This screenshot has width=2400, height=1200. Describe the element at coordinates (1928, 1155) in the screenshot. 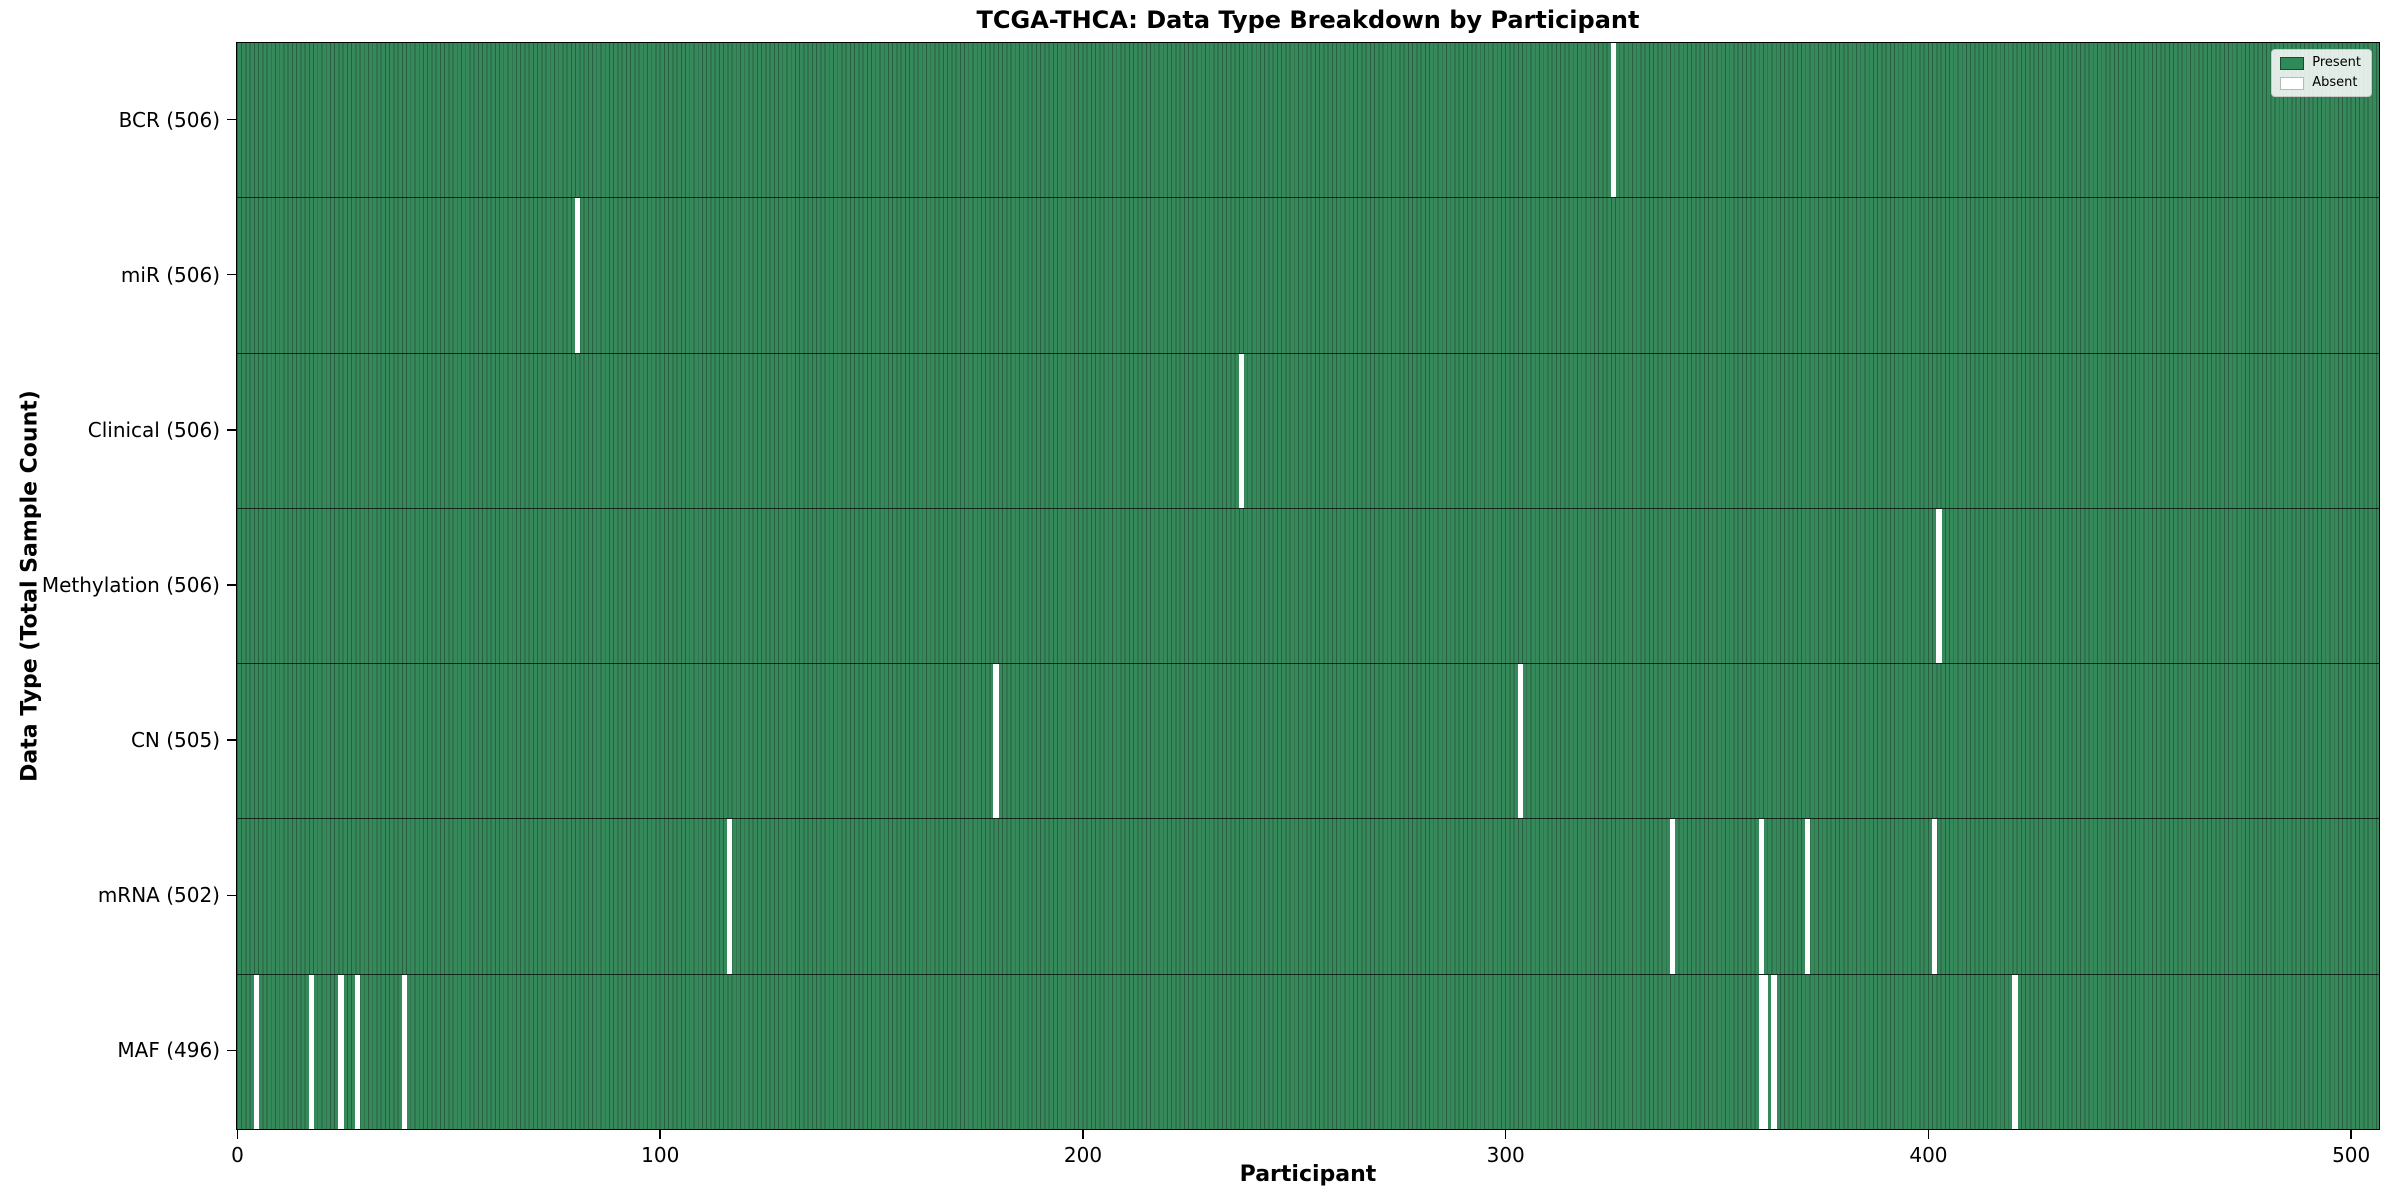

I see `x-tick-label-400: 400` at that location.